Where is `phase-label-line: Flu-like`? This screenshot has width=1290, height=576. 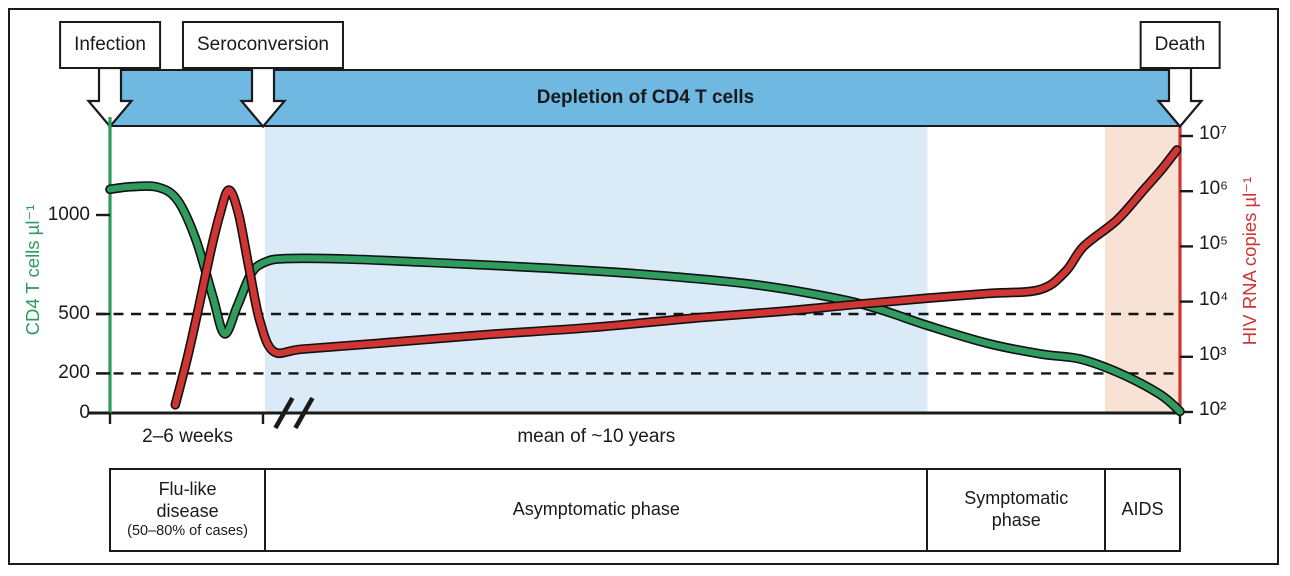 phase-label-line: Flu-like is located at coordinates (187, 489).